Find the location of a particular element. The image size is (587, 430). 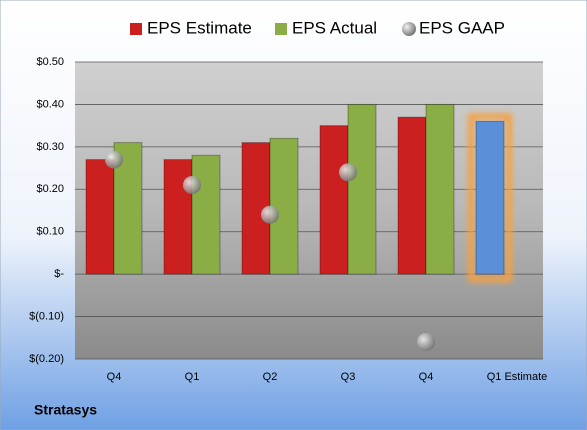

y-tick-label: $(0.20) is located at coordinates (46, 359).